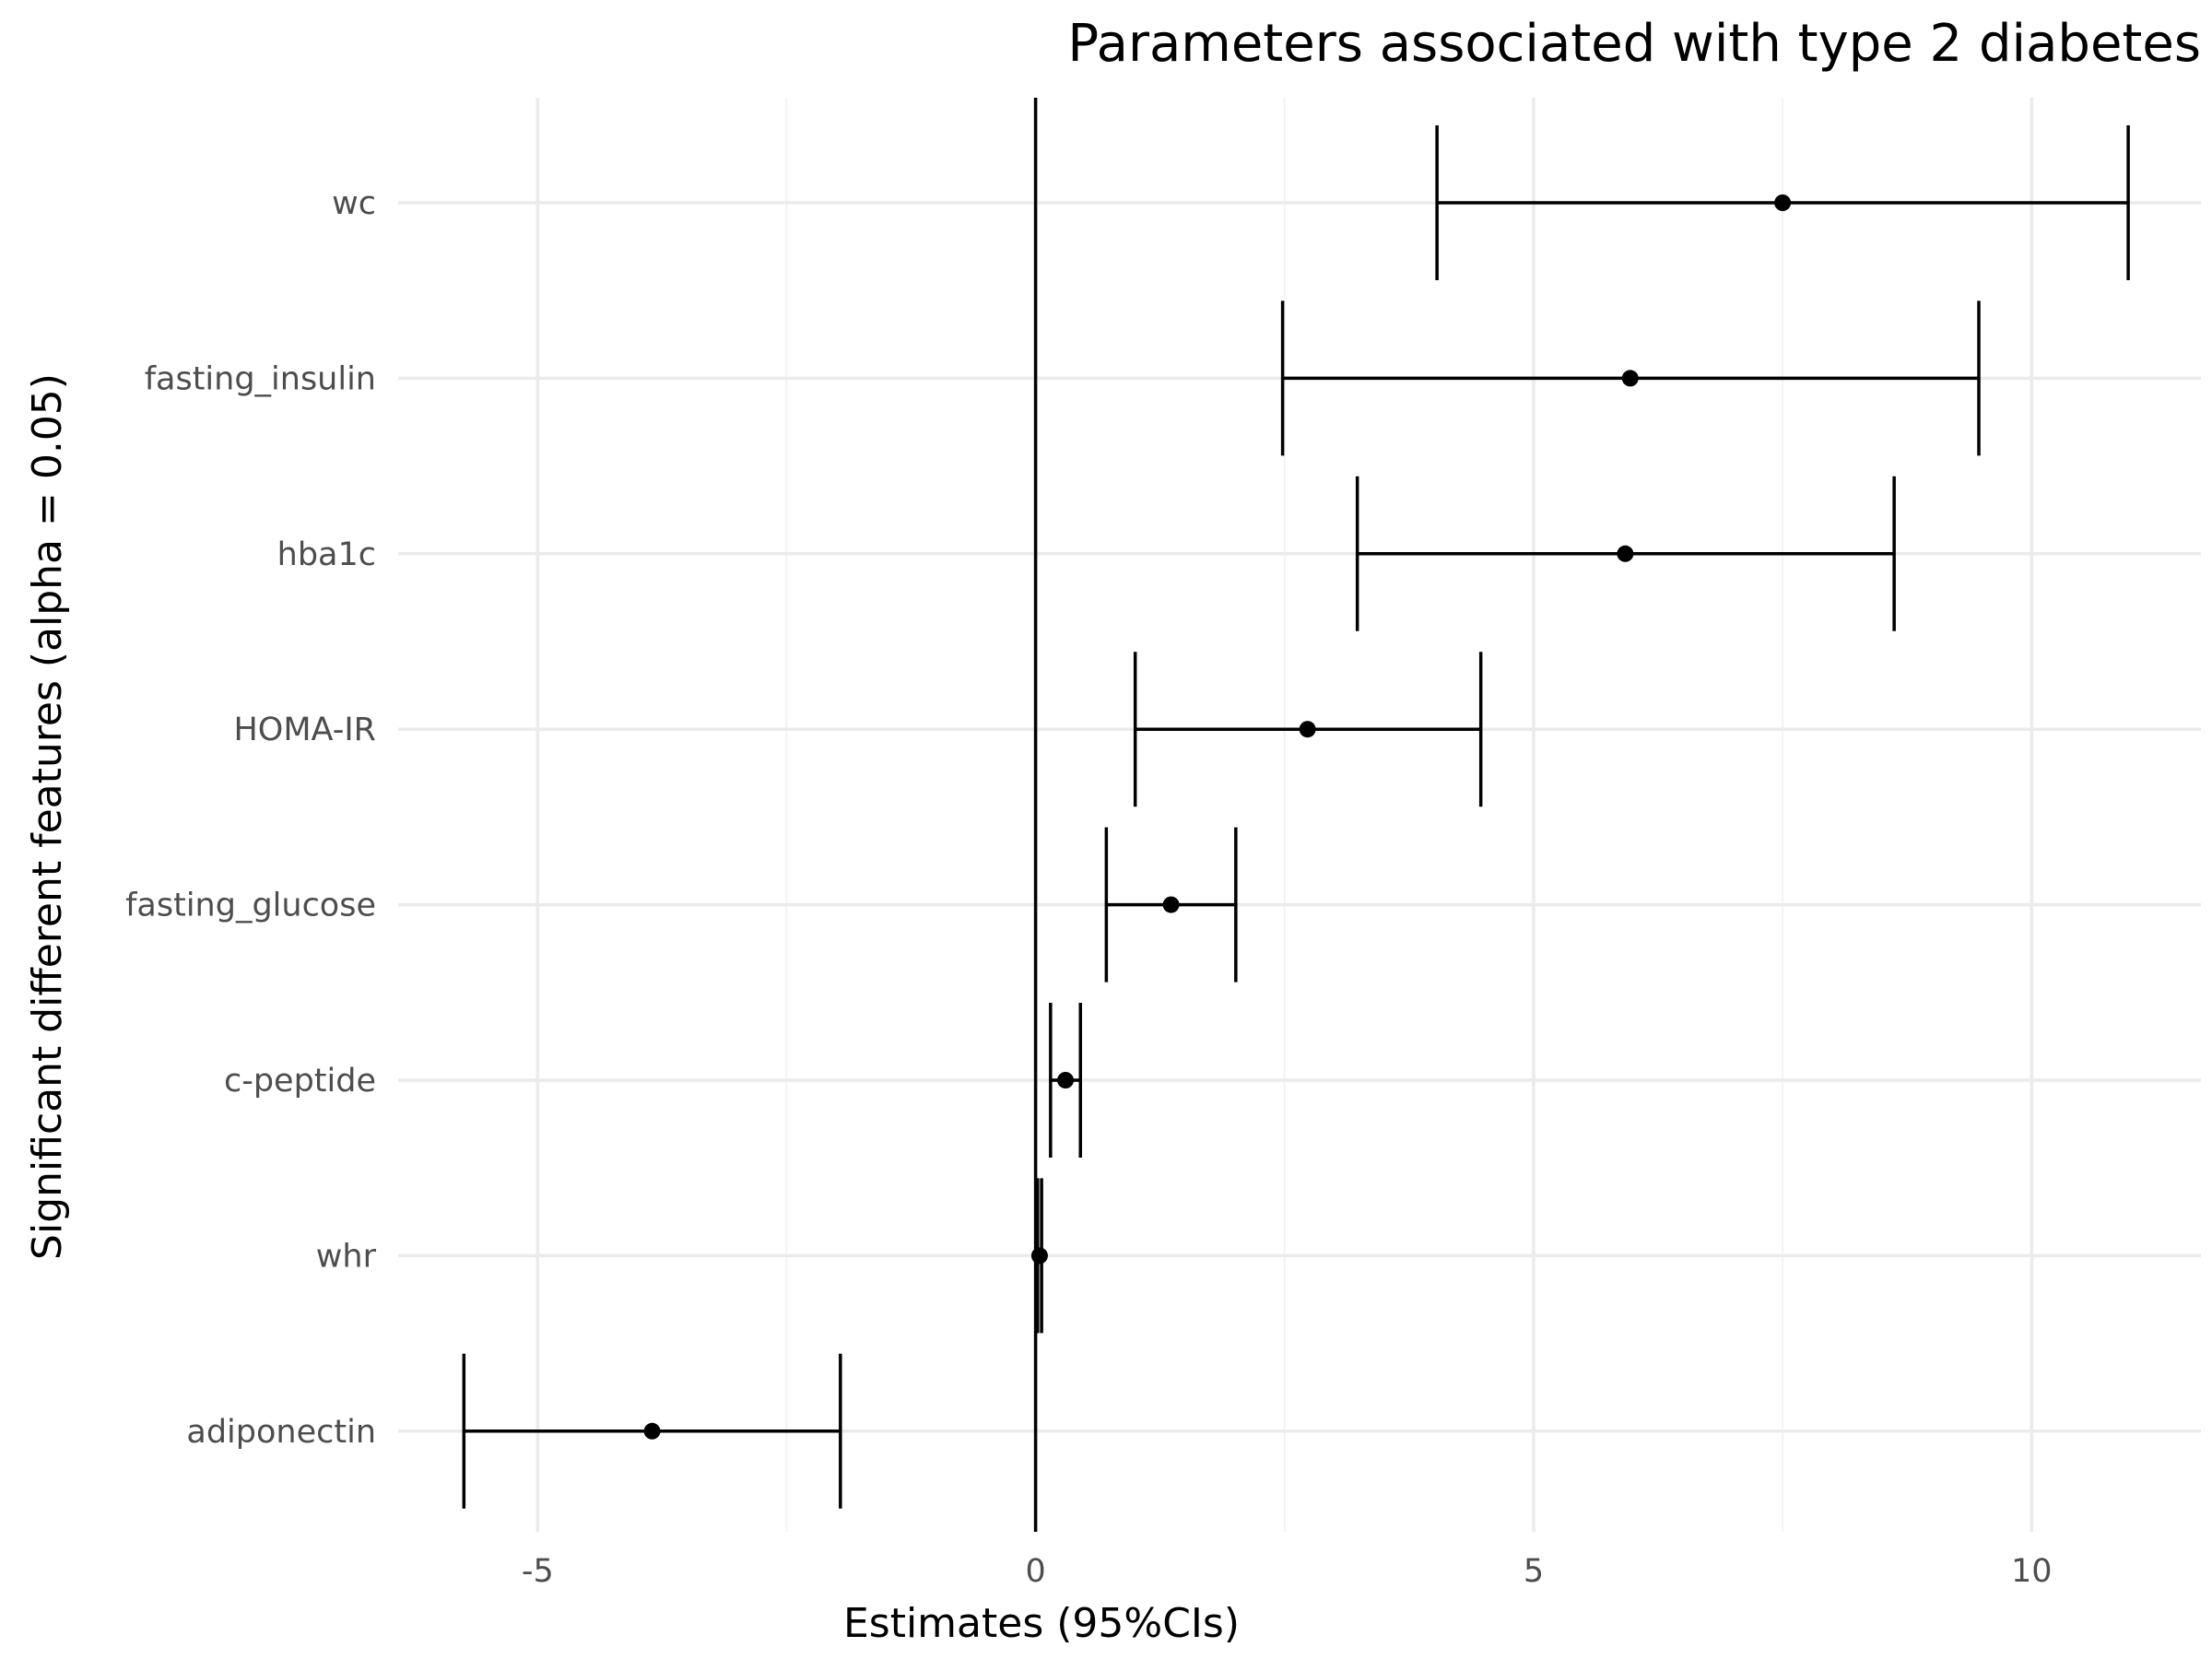  I want to click on y-tick-label: adiponectin, so click(281, 1432).